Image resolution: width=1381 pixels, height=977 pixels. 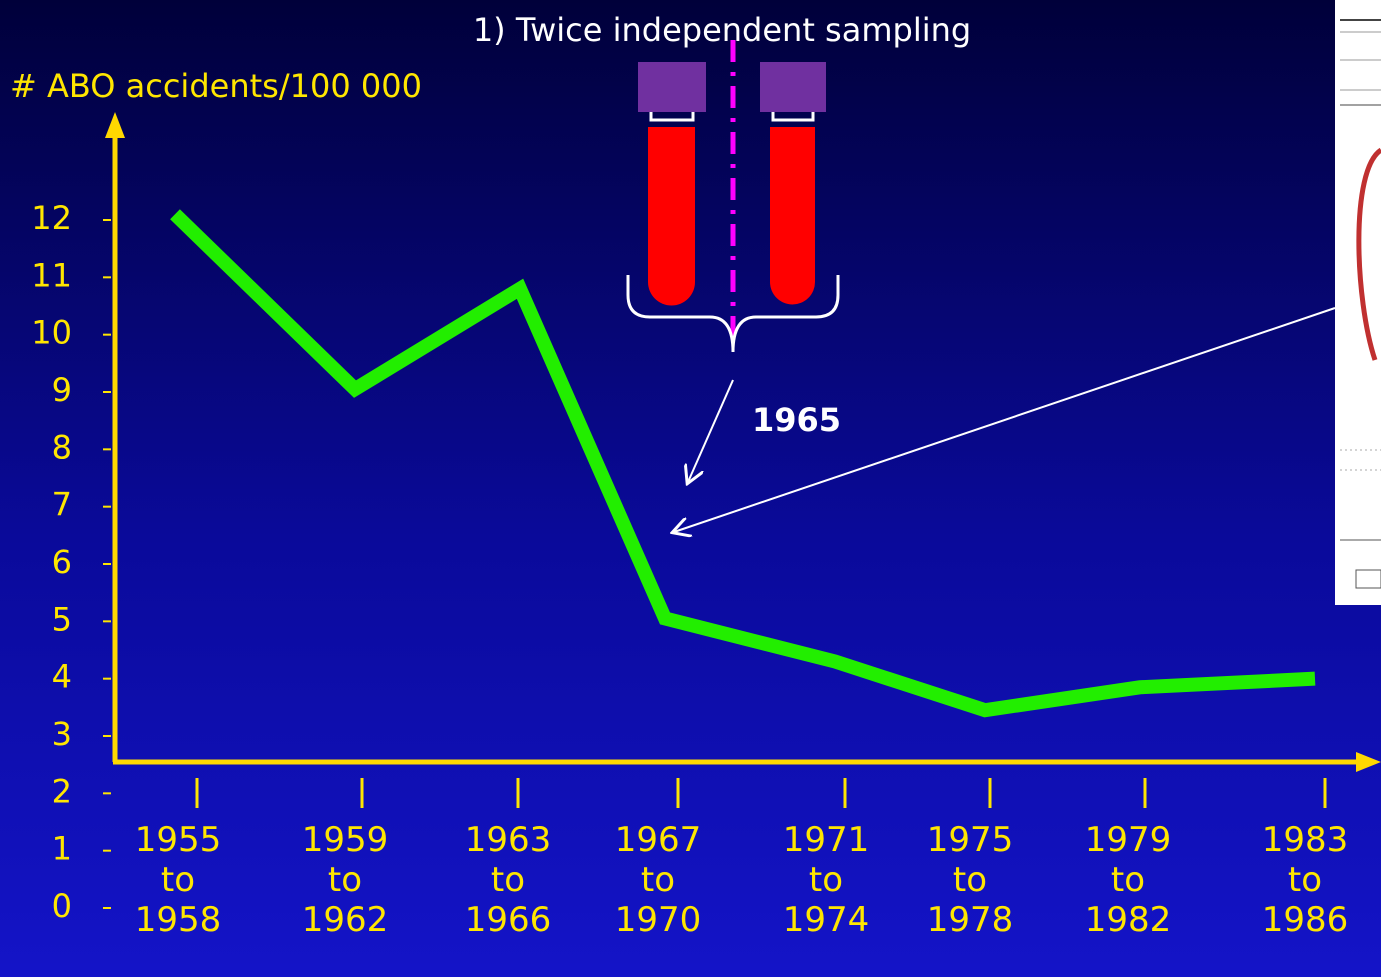 I want to click on y-tick-label: 4, so click(x=62, y=677).